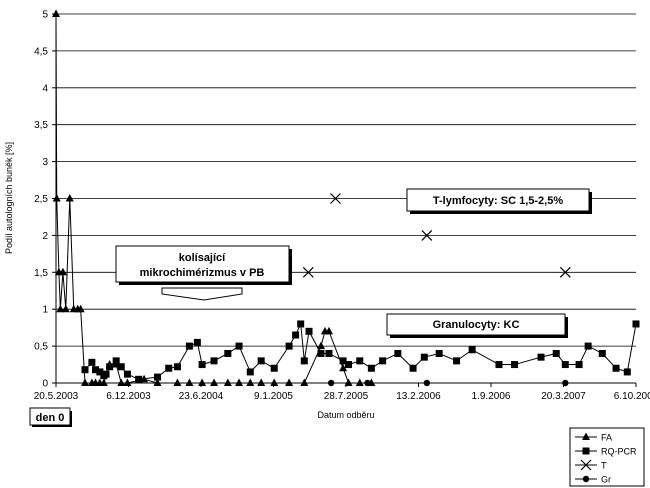 This screenshot has width=650, height=488. I want to click on legend-item: RQ-PCR, so click(606, 452).